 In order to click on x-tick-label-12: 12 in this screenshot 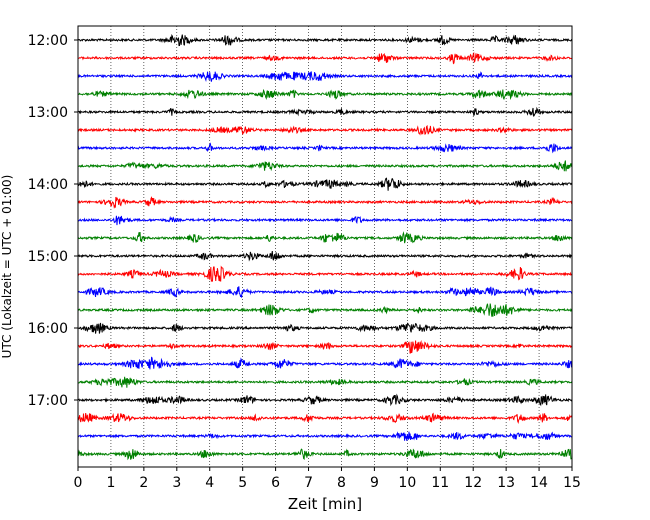, I will do `click(473, 483)`.